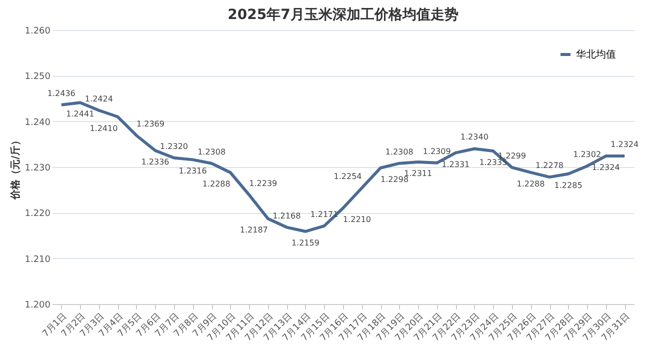 The image size is (668, 351). What do you see at coordinates (357, 219) in the screenshot?
I see `data-label: 1.2210` at bounding box center [357, 219].